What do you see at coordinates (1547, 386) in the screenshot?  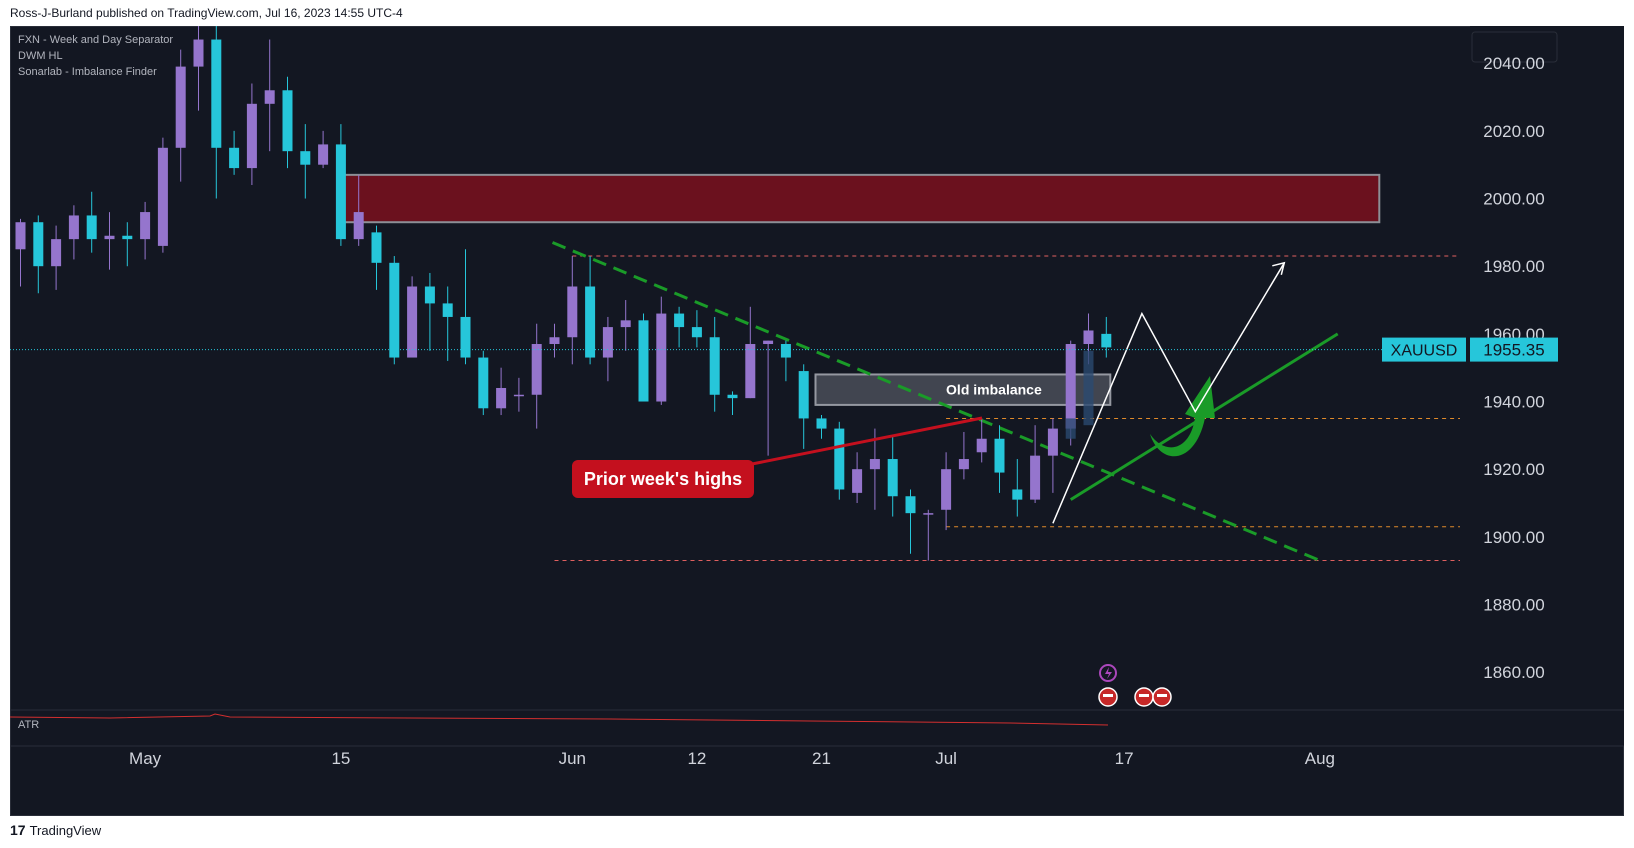 I see `price-axis-bg` at bounding box center [1547, 386].